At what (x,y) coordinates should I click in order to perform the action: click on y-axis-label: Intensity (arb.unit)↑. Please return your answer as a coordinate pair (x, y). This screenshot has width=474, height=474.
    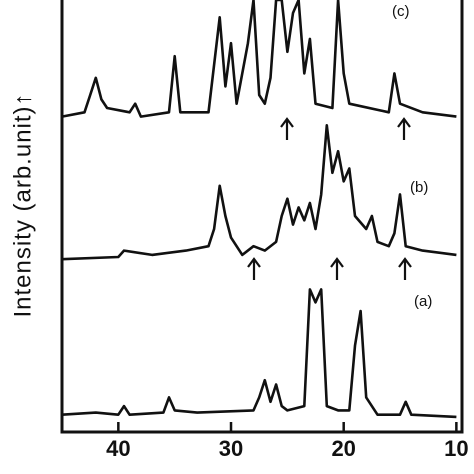
    Looking at the image, I should click on (22, 204).